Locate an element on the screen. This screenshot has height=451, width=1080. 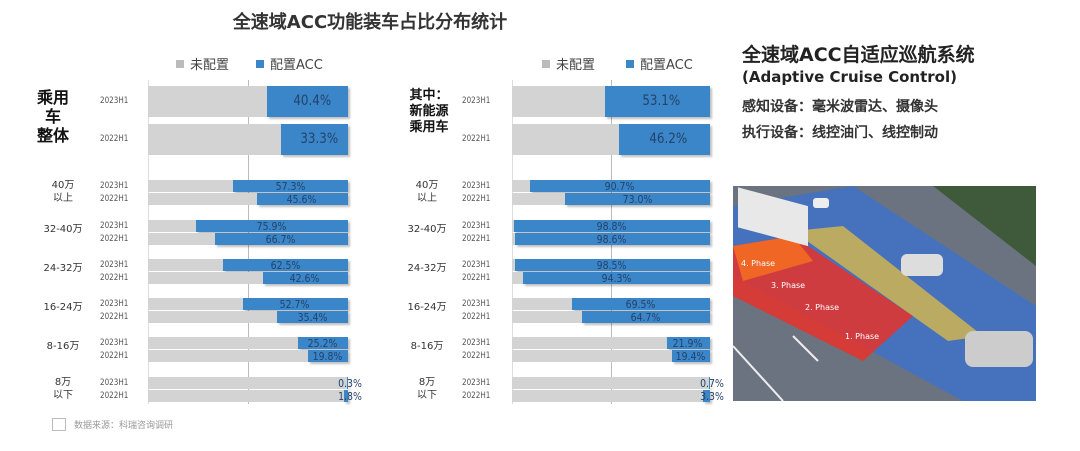
sensing-devices: 感知设备：毫米波雷达、摄像头 is located at coordinates (840, 107).